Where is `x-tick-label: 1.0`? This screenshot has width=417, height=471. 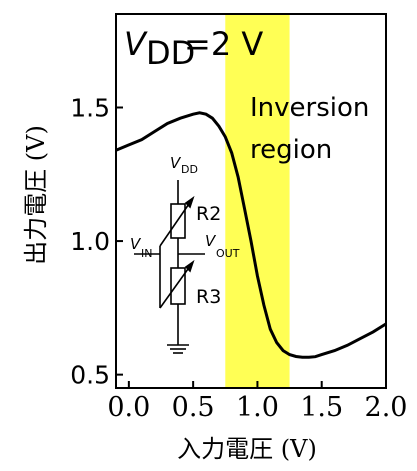
x-tick-label: 1.0 is located at coordinates (257, 407).